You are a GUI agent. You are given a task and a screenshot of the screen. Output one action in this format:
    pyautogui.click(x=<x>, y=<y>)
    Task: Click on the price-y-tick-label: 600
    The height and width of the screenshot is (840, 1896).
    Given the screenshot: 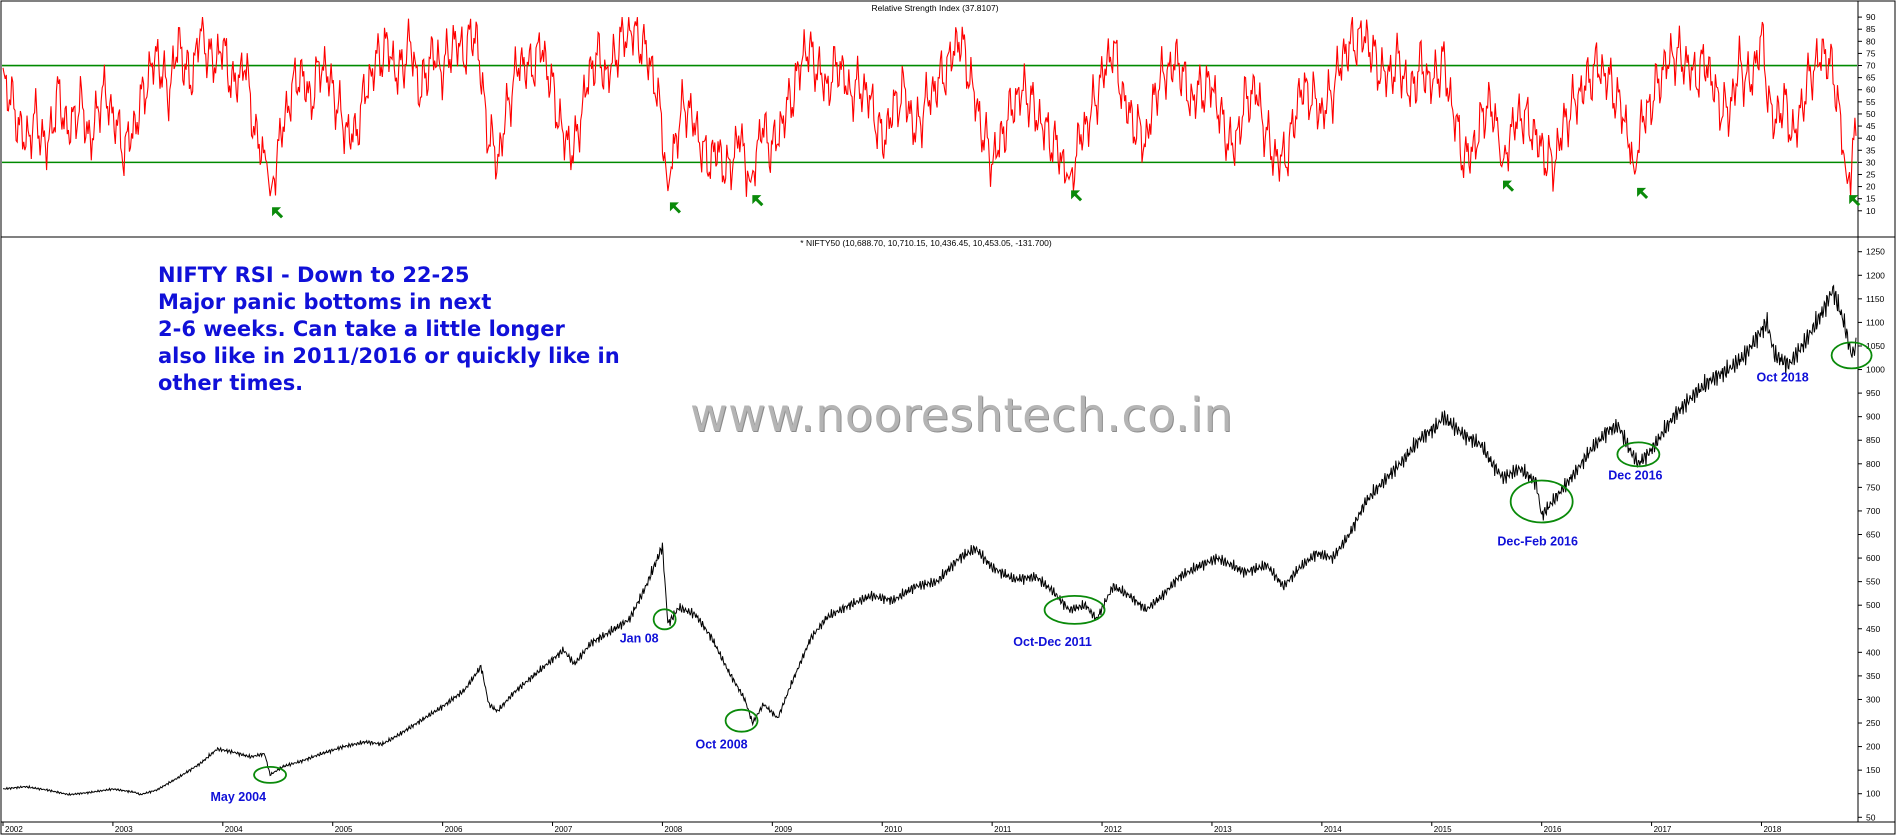 What is the action you would take?
    pyautogui.click(x=1873, y=558)
    